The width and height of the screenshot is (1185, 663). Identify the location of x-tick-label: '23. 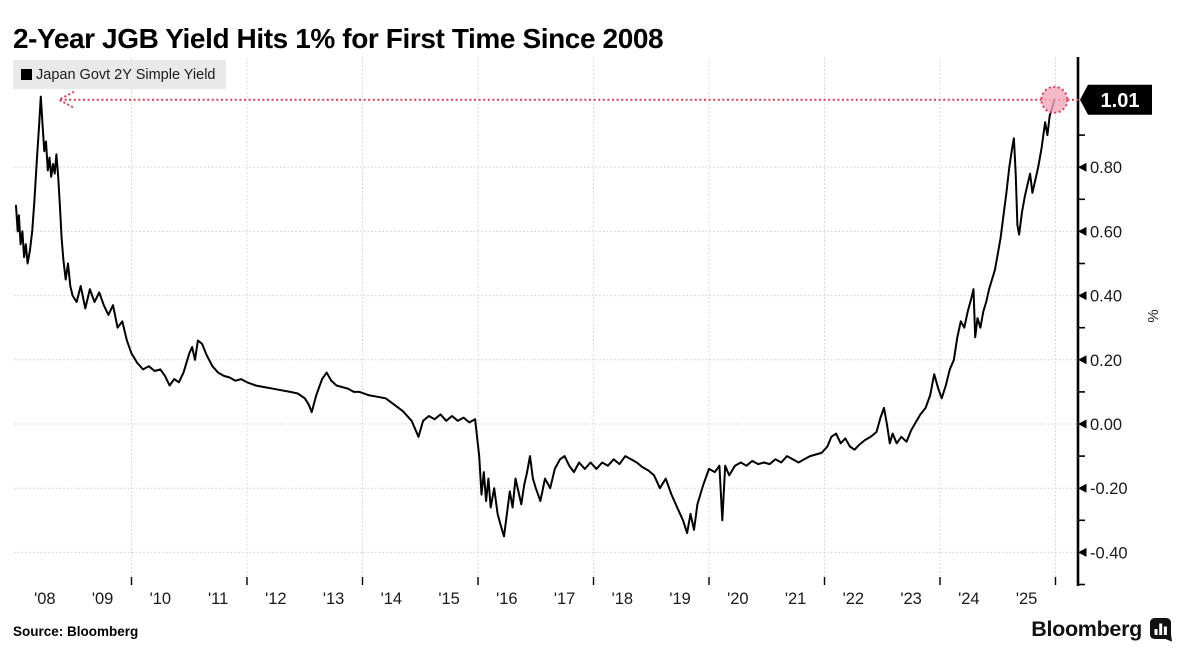
(911, 599).